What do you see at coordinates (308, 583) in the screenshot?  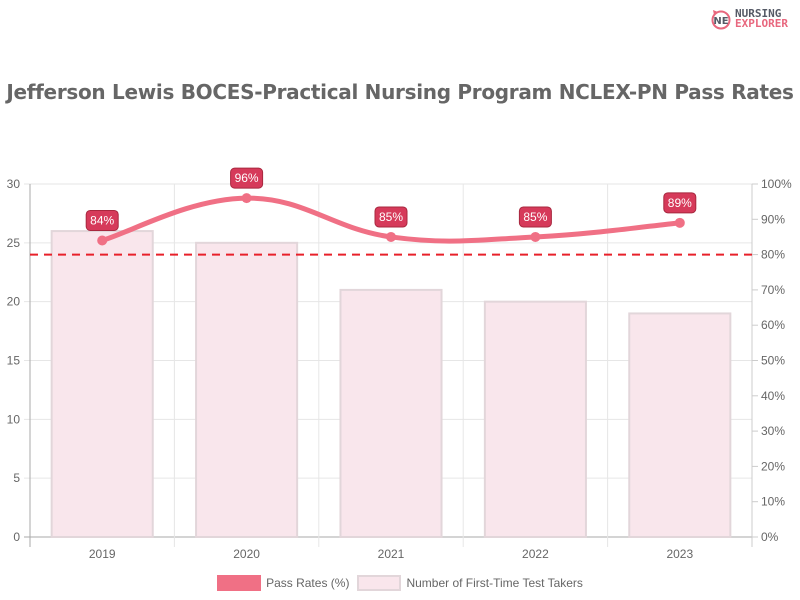 I see `legend-label-pass-rates: Pass Rates (%)` at bounding box center [308, 583].